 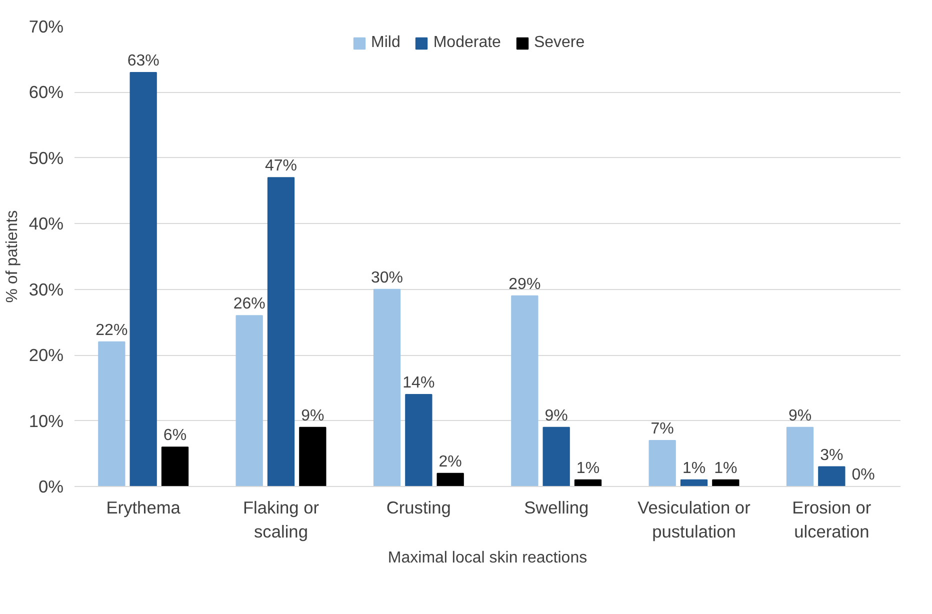 I want to click on legend-label: Mild, so click(x=385, y=43).